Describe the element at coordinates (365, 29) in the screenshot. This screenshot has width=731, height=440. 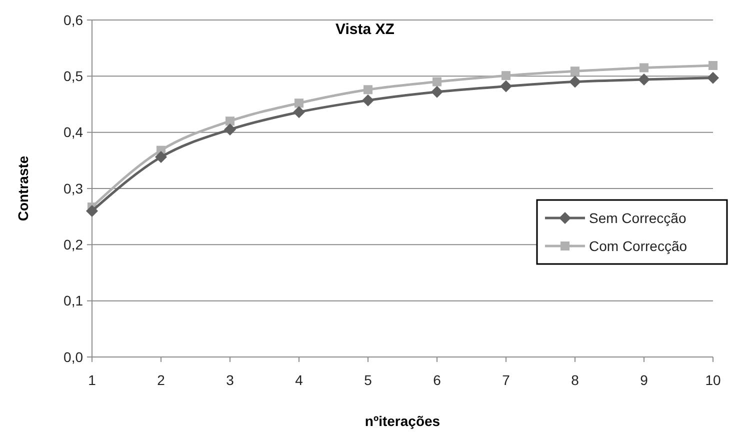
I see `chart-title: Vista XZ` at that location.